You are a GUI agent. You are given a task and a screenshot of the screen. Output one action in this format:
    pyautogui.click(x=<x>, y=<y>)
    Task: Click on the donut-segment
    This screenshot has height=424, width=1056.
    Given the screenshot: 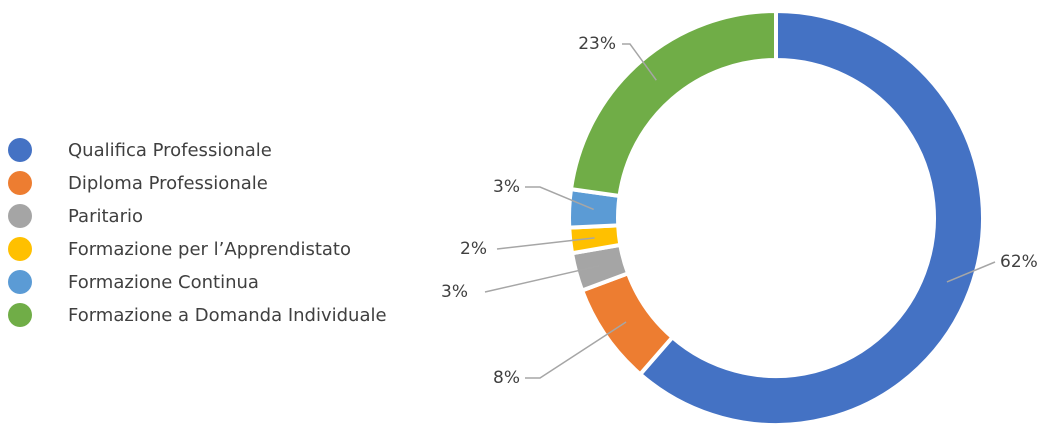 What is the action you would take?
    pyautogui.click(x=673, y=103)
    